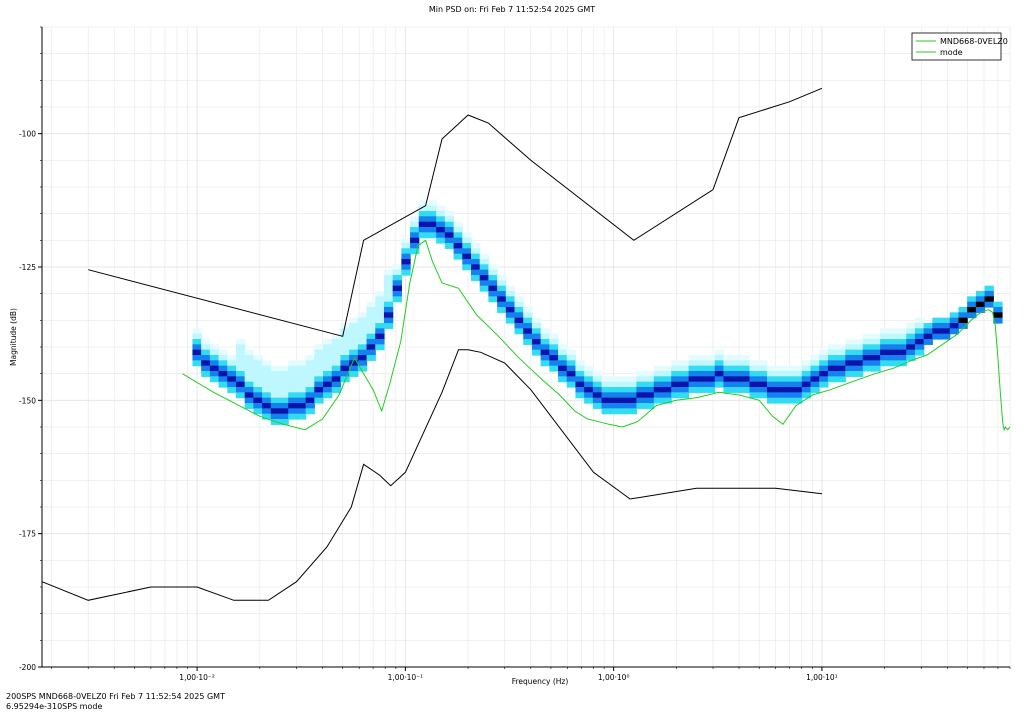 This screenshot has width=1024, height=724. Describe the element at coordinates (512, 9) in the screenshot. I see `chart-title: Min PSD on: Fri Feb 7 11:52:54 2025 GMT` at that location.